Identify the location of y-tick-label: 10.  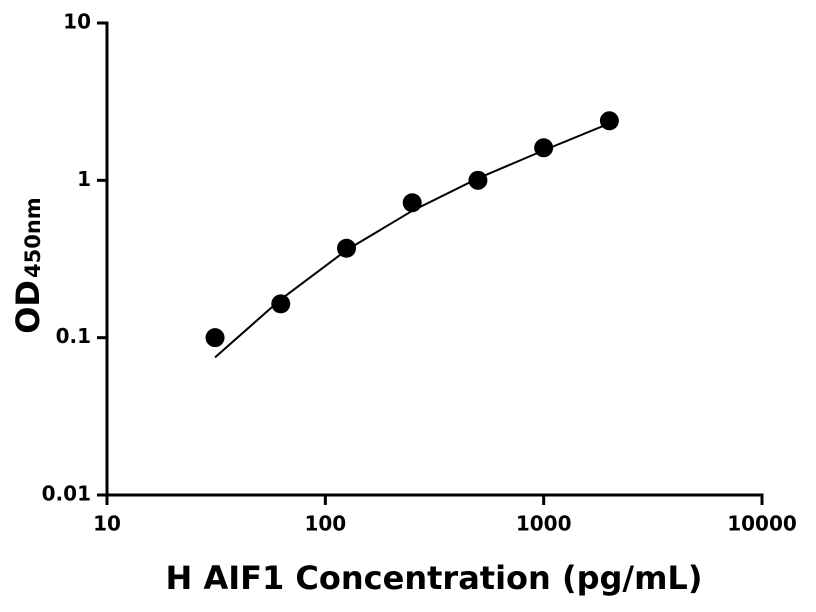
(77, 22).